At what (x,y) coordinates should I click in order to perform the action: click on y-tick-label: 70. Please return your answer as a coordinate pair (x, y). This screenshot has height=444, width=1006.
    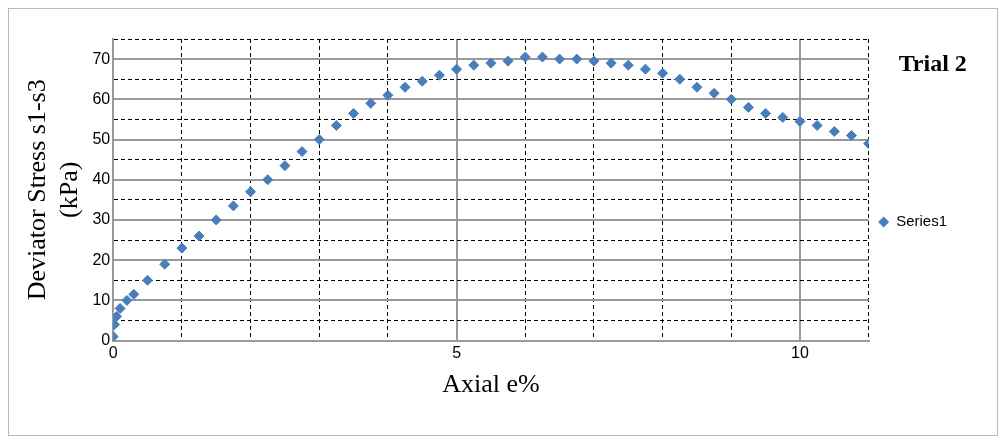
    Looking at the image, I should click on (101, 58).